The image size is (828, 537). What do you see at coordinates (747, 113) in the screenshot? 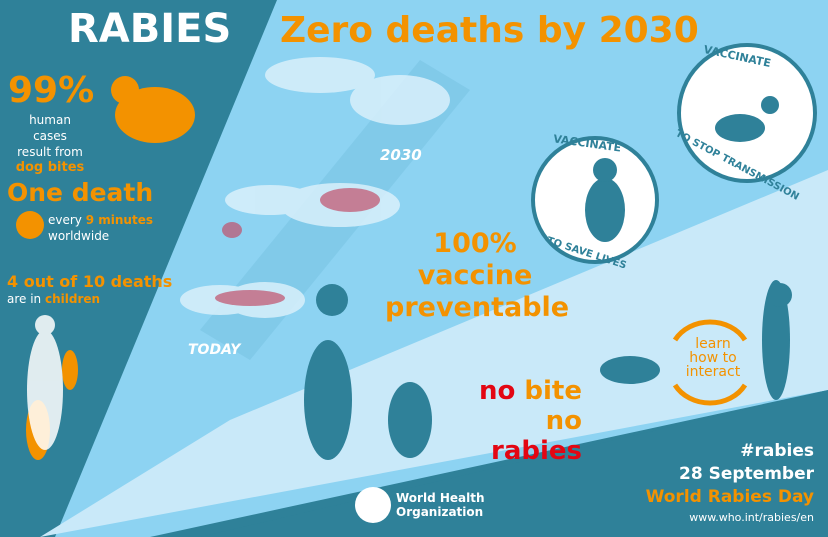
I see `vaccinate-stop-badge` at bounding box center [747, 113].